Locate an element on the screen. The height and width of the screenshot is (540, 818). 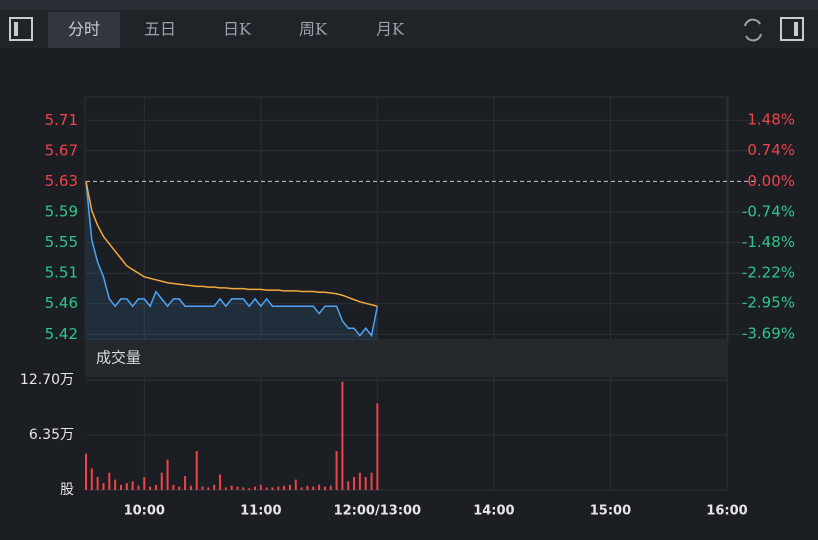
y2-tick-label: -0.74% is located at coordinates (768, 211).